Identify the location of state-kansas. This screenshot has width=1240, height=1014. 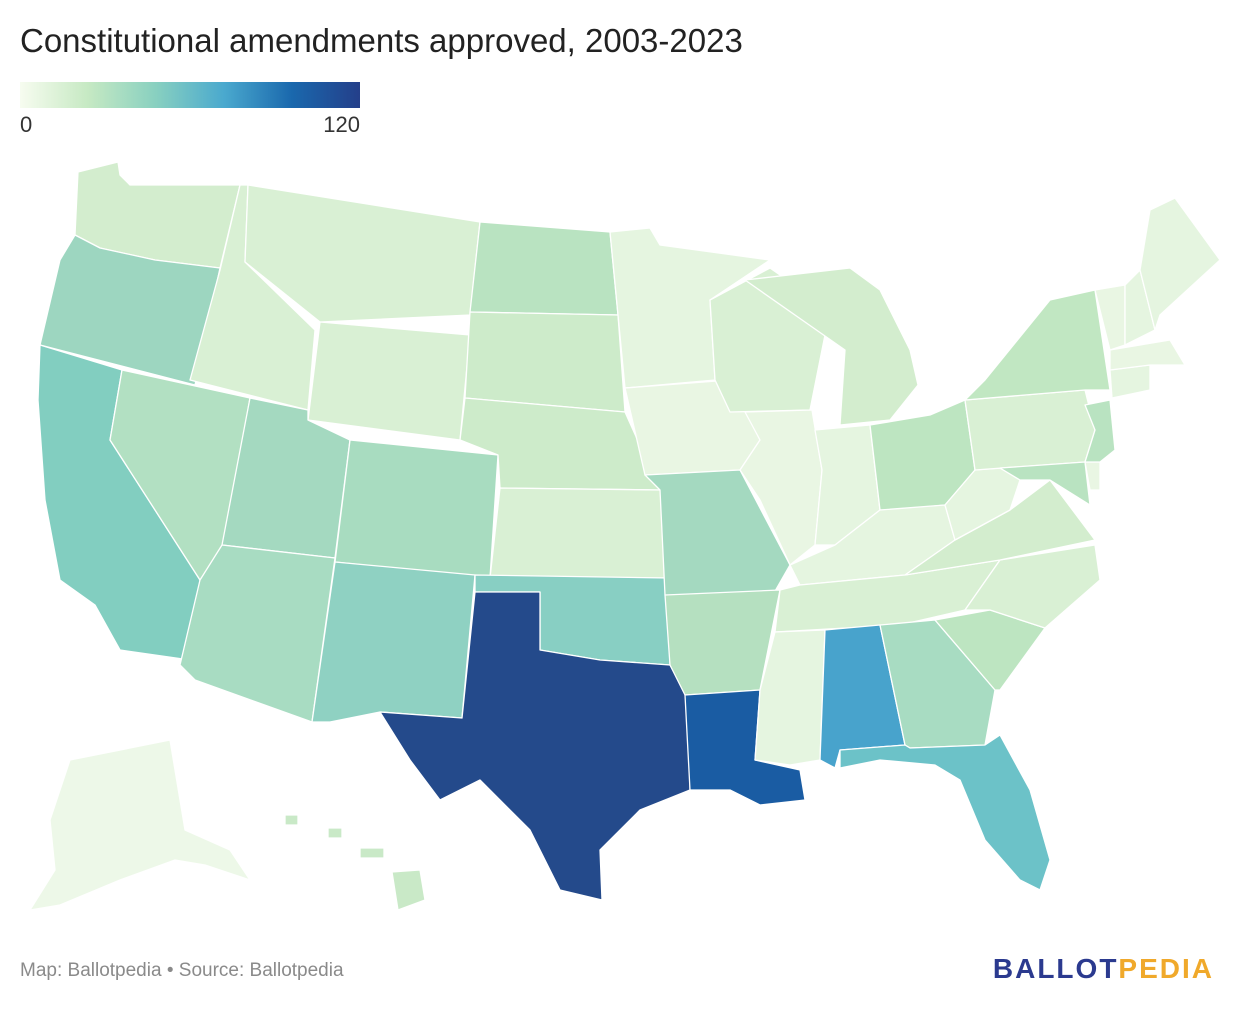
(579, 533).